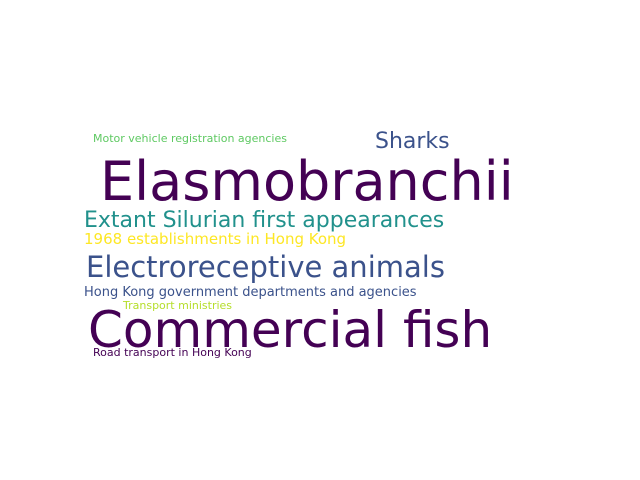 The image size is (640, 480). I want to click on word-elasmobranchii: Elasmobranchii, so click(307, 181).